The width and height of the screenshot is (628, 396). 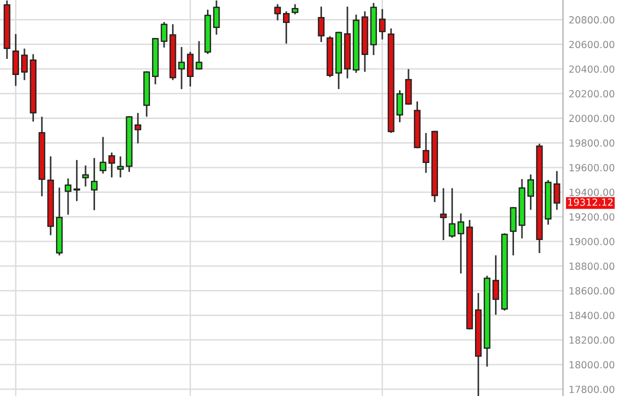 I want to click on y-tick-label: 18800.00, so click(x=592, y=266).